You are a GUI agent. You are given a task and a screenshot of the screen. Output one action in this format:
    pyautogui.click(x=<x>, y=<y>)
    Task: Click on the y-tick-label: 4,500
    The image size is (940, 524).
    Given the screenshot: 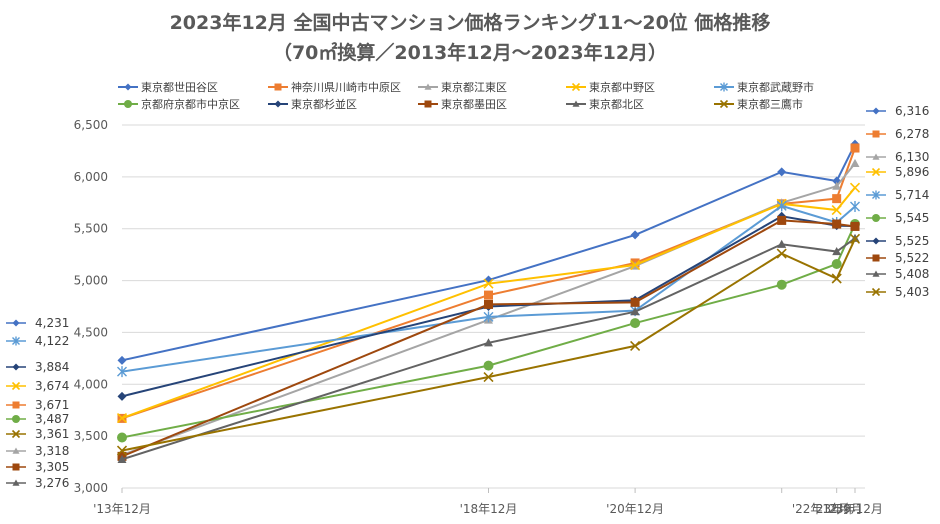 What is the action you would take?
    pyautogui.click(x=91, y=332)
    